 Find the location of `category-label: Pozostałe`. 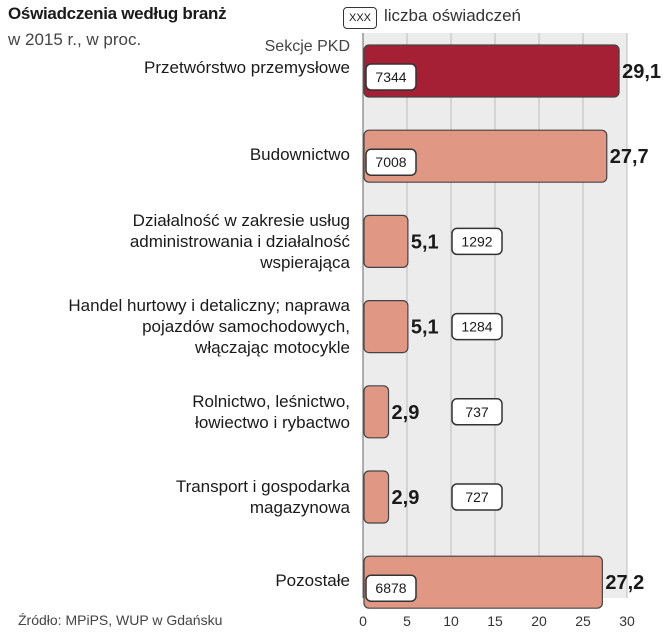

category-label: Pozostałe is located at coordinates (190, 580).